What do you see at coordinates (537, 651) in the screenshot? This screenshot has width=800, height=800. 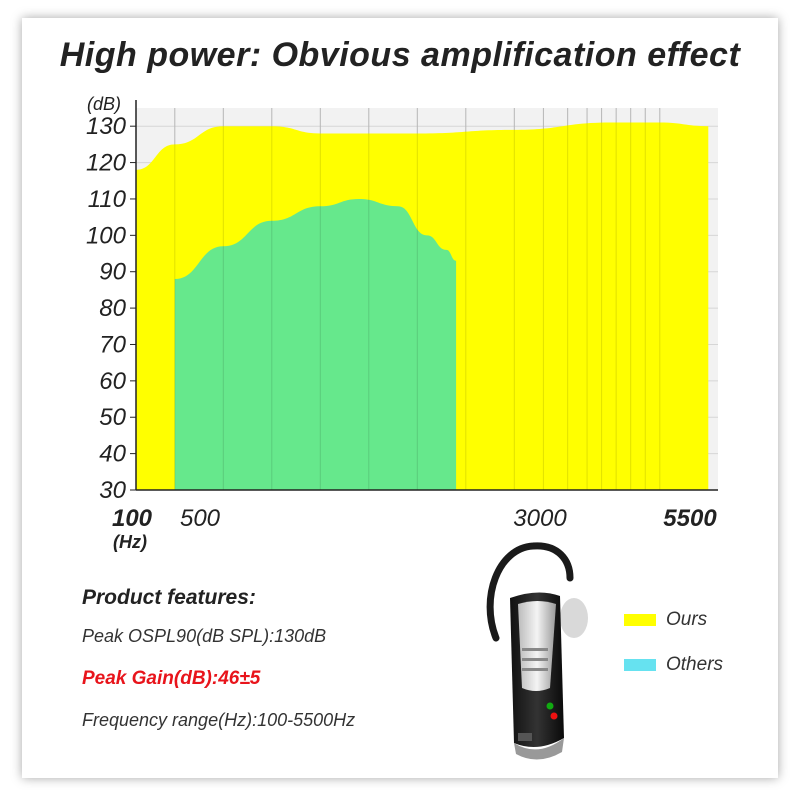 I see `hearing-aid-device-icon` at bounding box center [537, 651].